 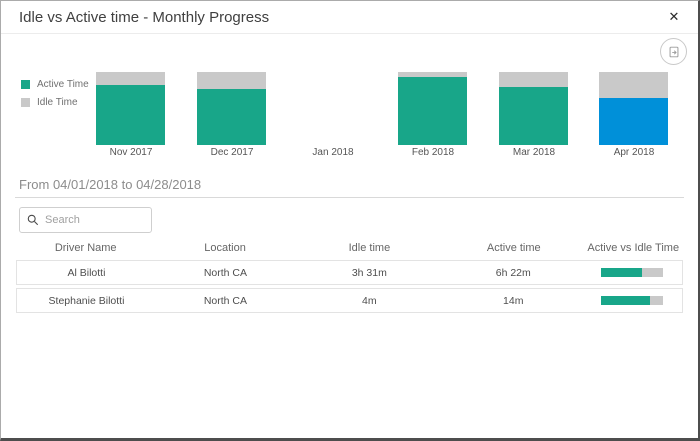 What do you see at coordinates (513, 300) in the screenshot?
I see `active-time-cell: 14m` at bounding box center [513, 300].